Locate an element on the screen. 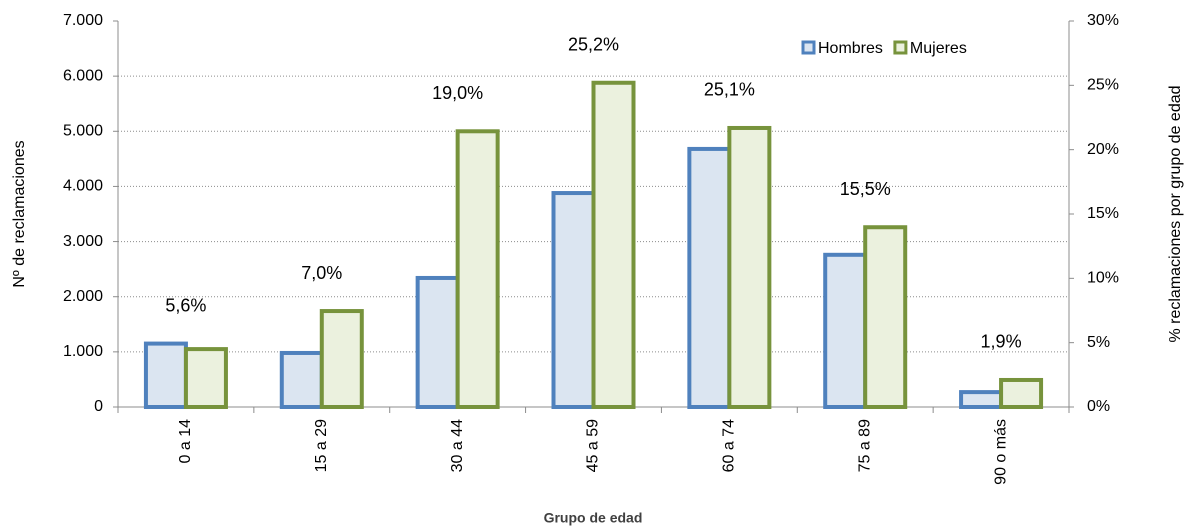  percent-label: 1,9% is located at coordinates (1001, 342).